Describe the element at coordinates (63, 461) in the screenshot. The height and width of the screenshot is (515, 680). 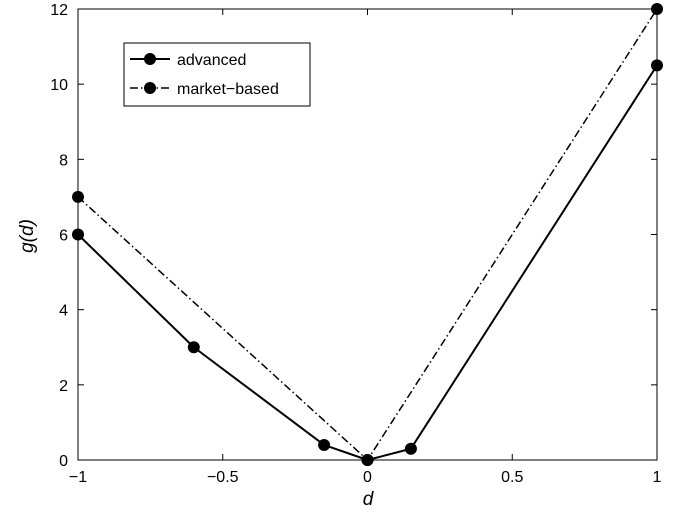
I see `y-tick-label: 0` at that location.